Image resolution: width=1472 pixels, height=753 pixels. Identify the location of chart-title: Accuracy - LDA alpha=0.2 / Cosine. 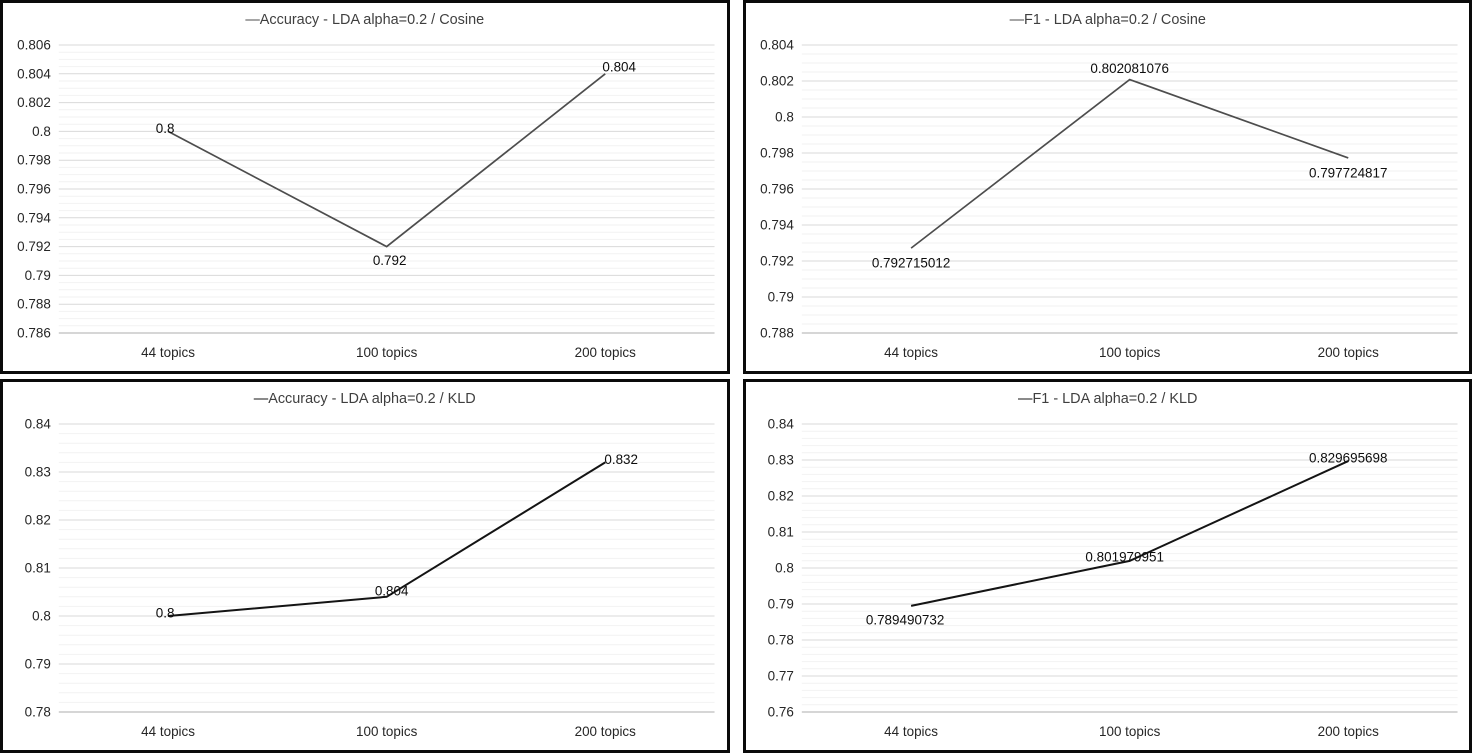
(372, 20).